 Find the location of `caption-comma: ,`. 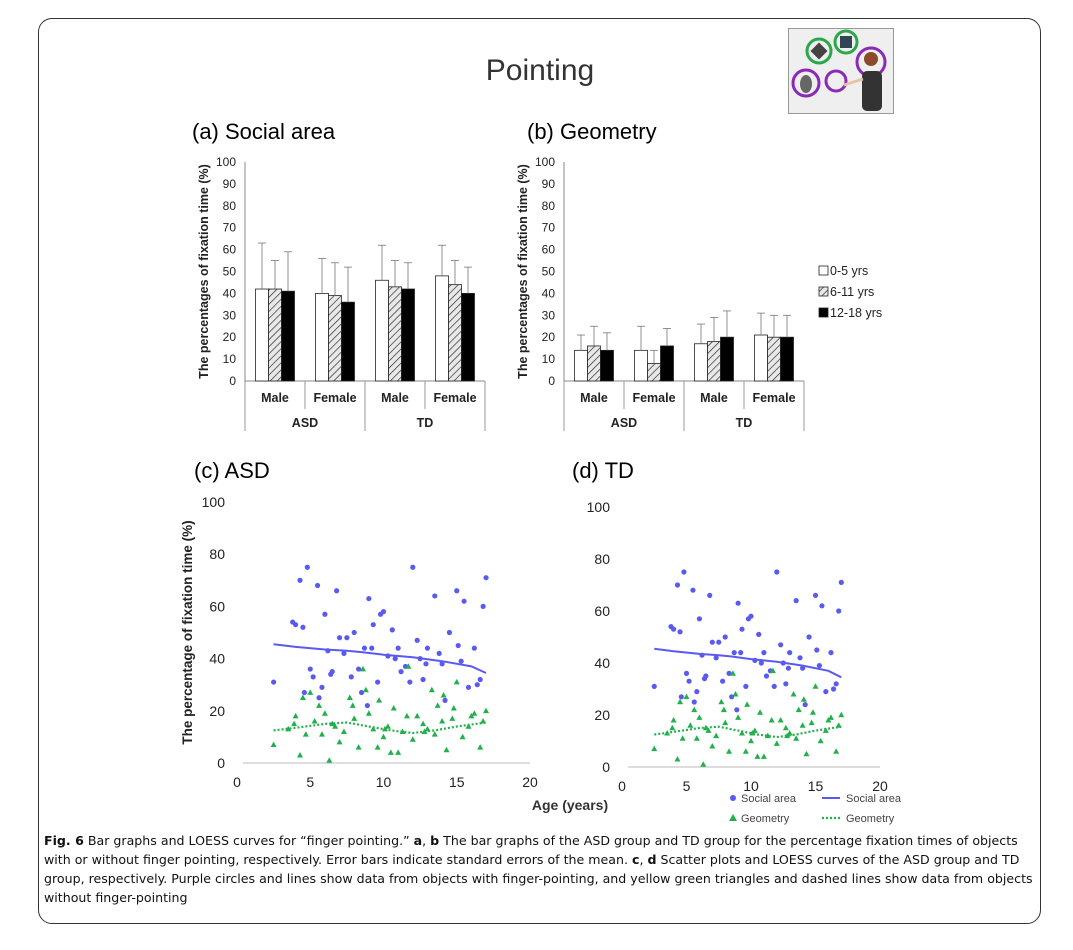

caption-comma: , is located at coordinates (426, 840).